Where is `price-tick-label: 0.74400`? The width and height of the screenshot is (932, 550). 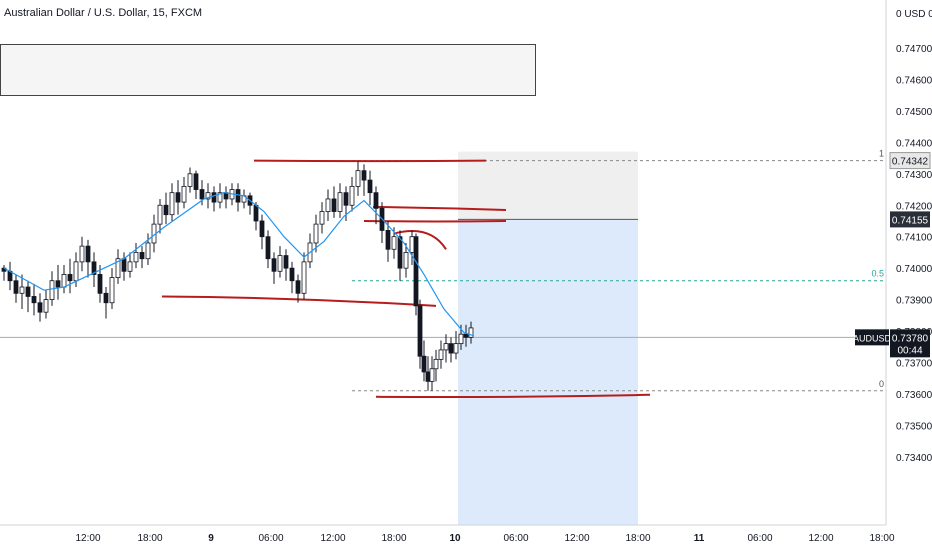 price-tick-label: 0.74400 is located at coordinates (914, 143).